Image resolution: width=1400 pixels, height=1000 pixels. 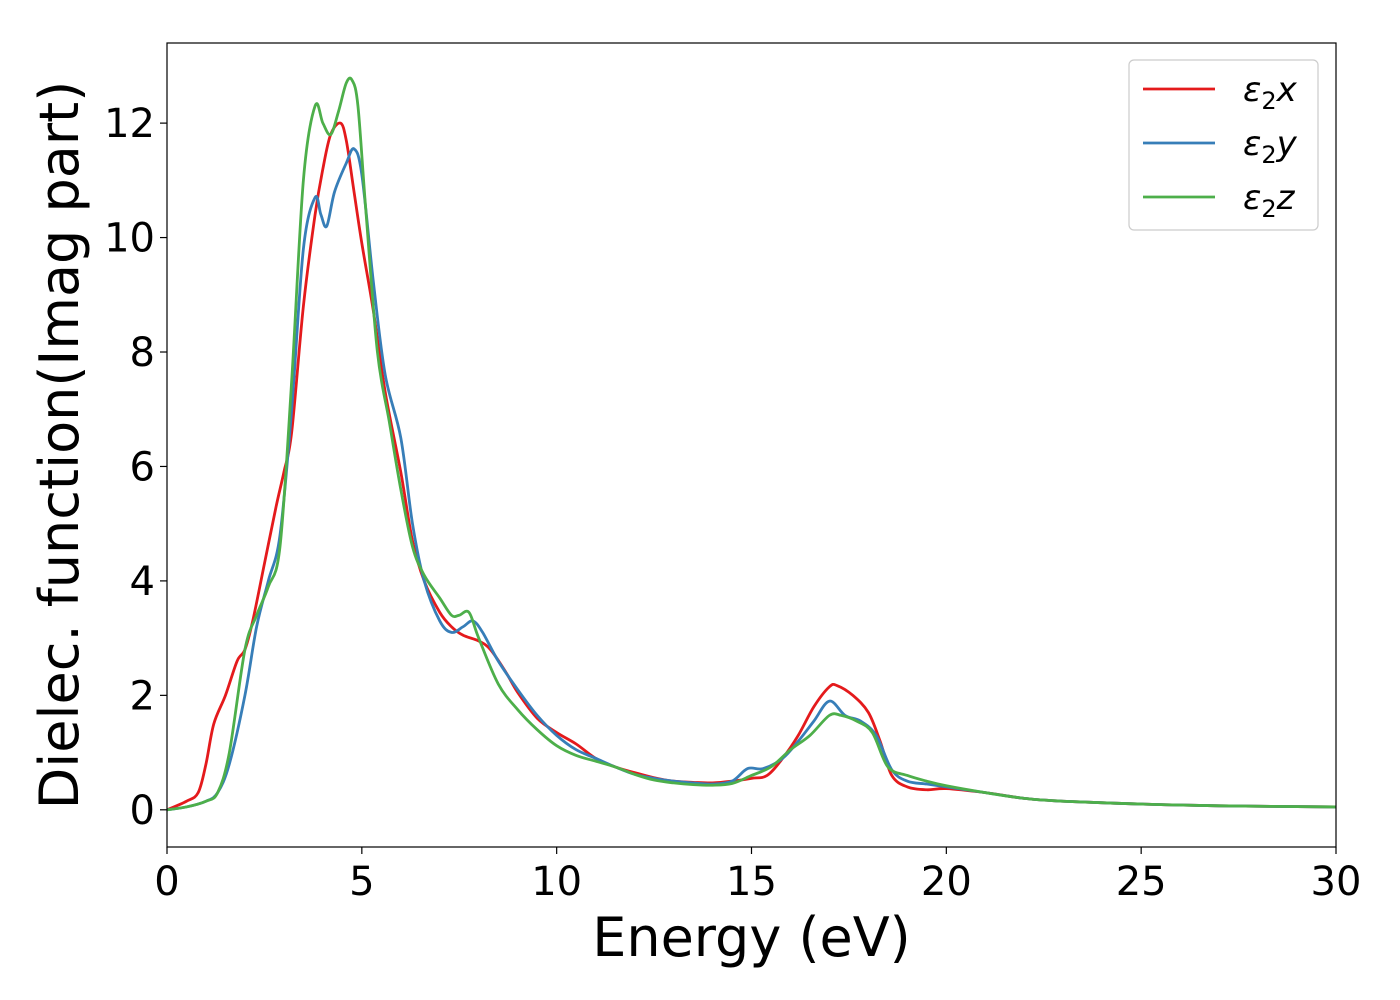 I want to click on legend-label-z: ε2z, so click(x=1269, y=200).